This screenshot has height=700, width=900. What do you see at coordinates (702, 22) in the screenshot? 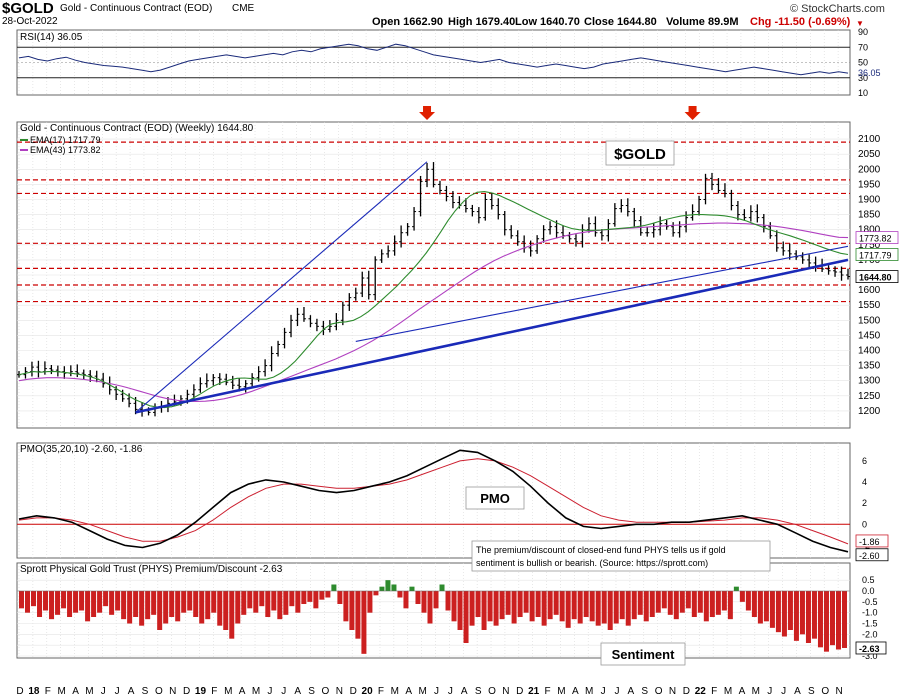
I see `volume-value: Volume 89.9M` at bounding box center [702, 22].